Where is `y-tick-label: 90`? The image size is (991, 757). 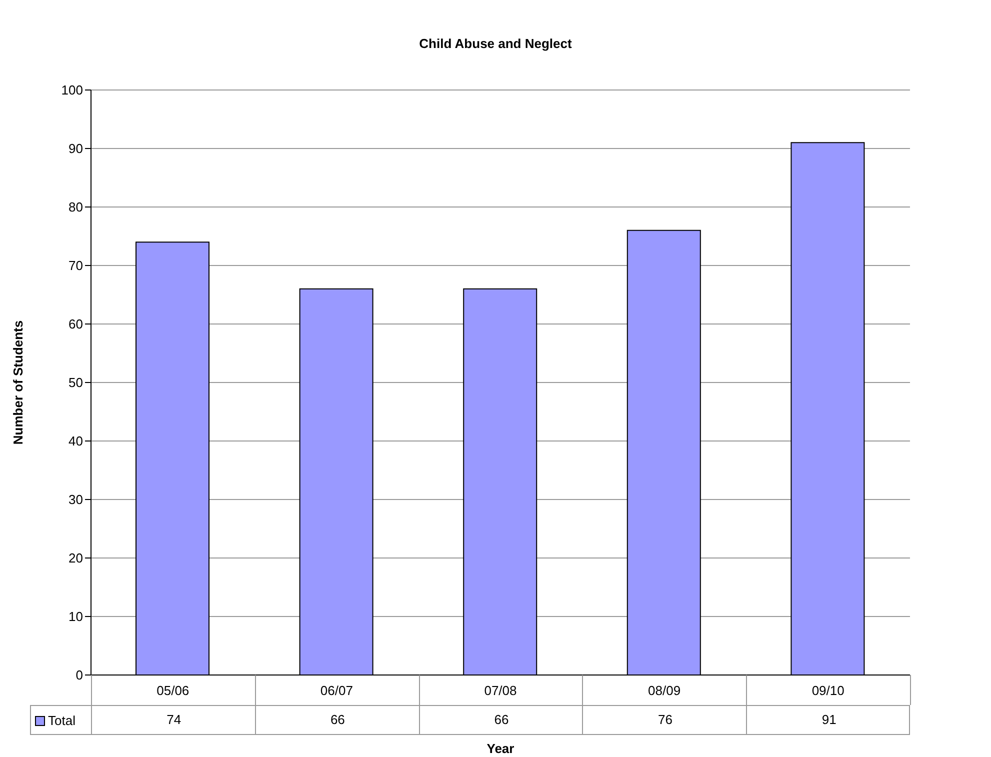
y-tick-label: 90 is located at coordinates (75, 148).